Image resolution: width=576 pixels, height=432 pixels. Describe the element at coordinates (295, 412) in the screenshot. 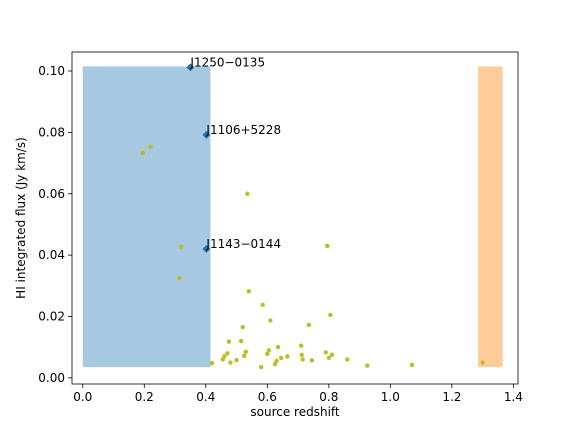

I see `x-axis-label: source redshift` at that location.